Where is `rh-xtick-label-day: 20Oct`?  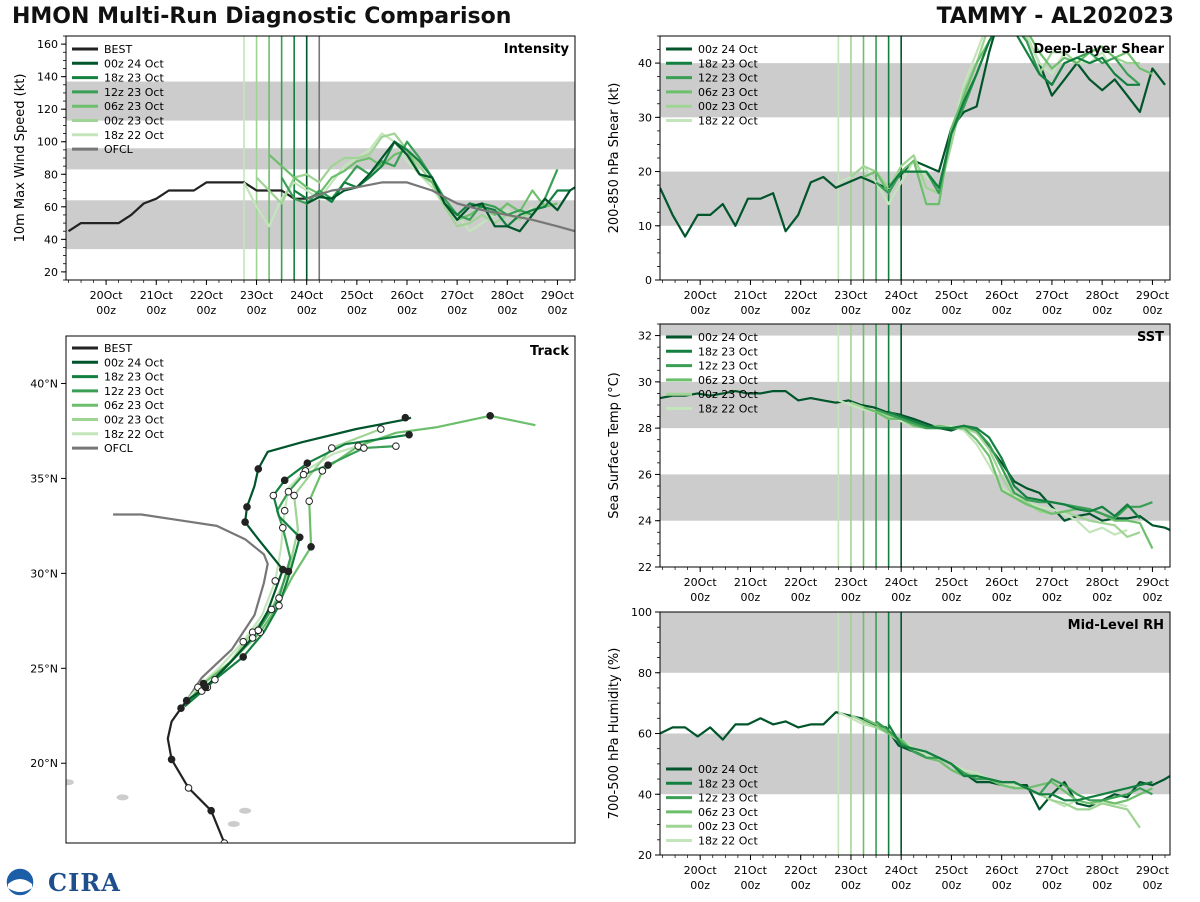 rh-xtick-label-day: 20Oct is located at coordinates (701, 870).